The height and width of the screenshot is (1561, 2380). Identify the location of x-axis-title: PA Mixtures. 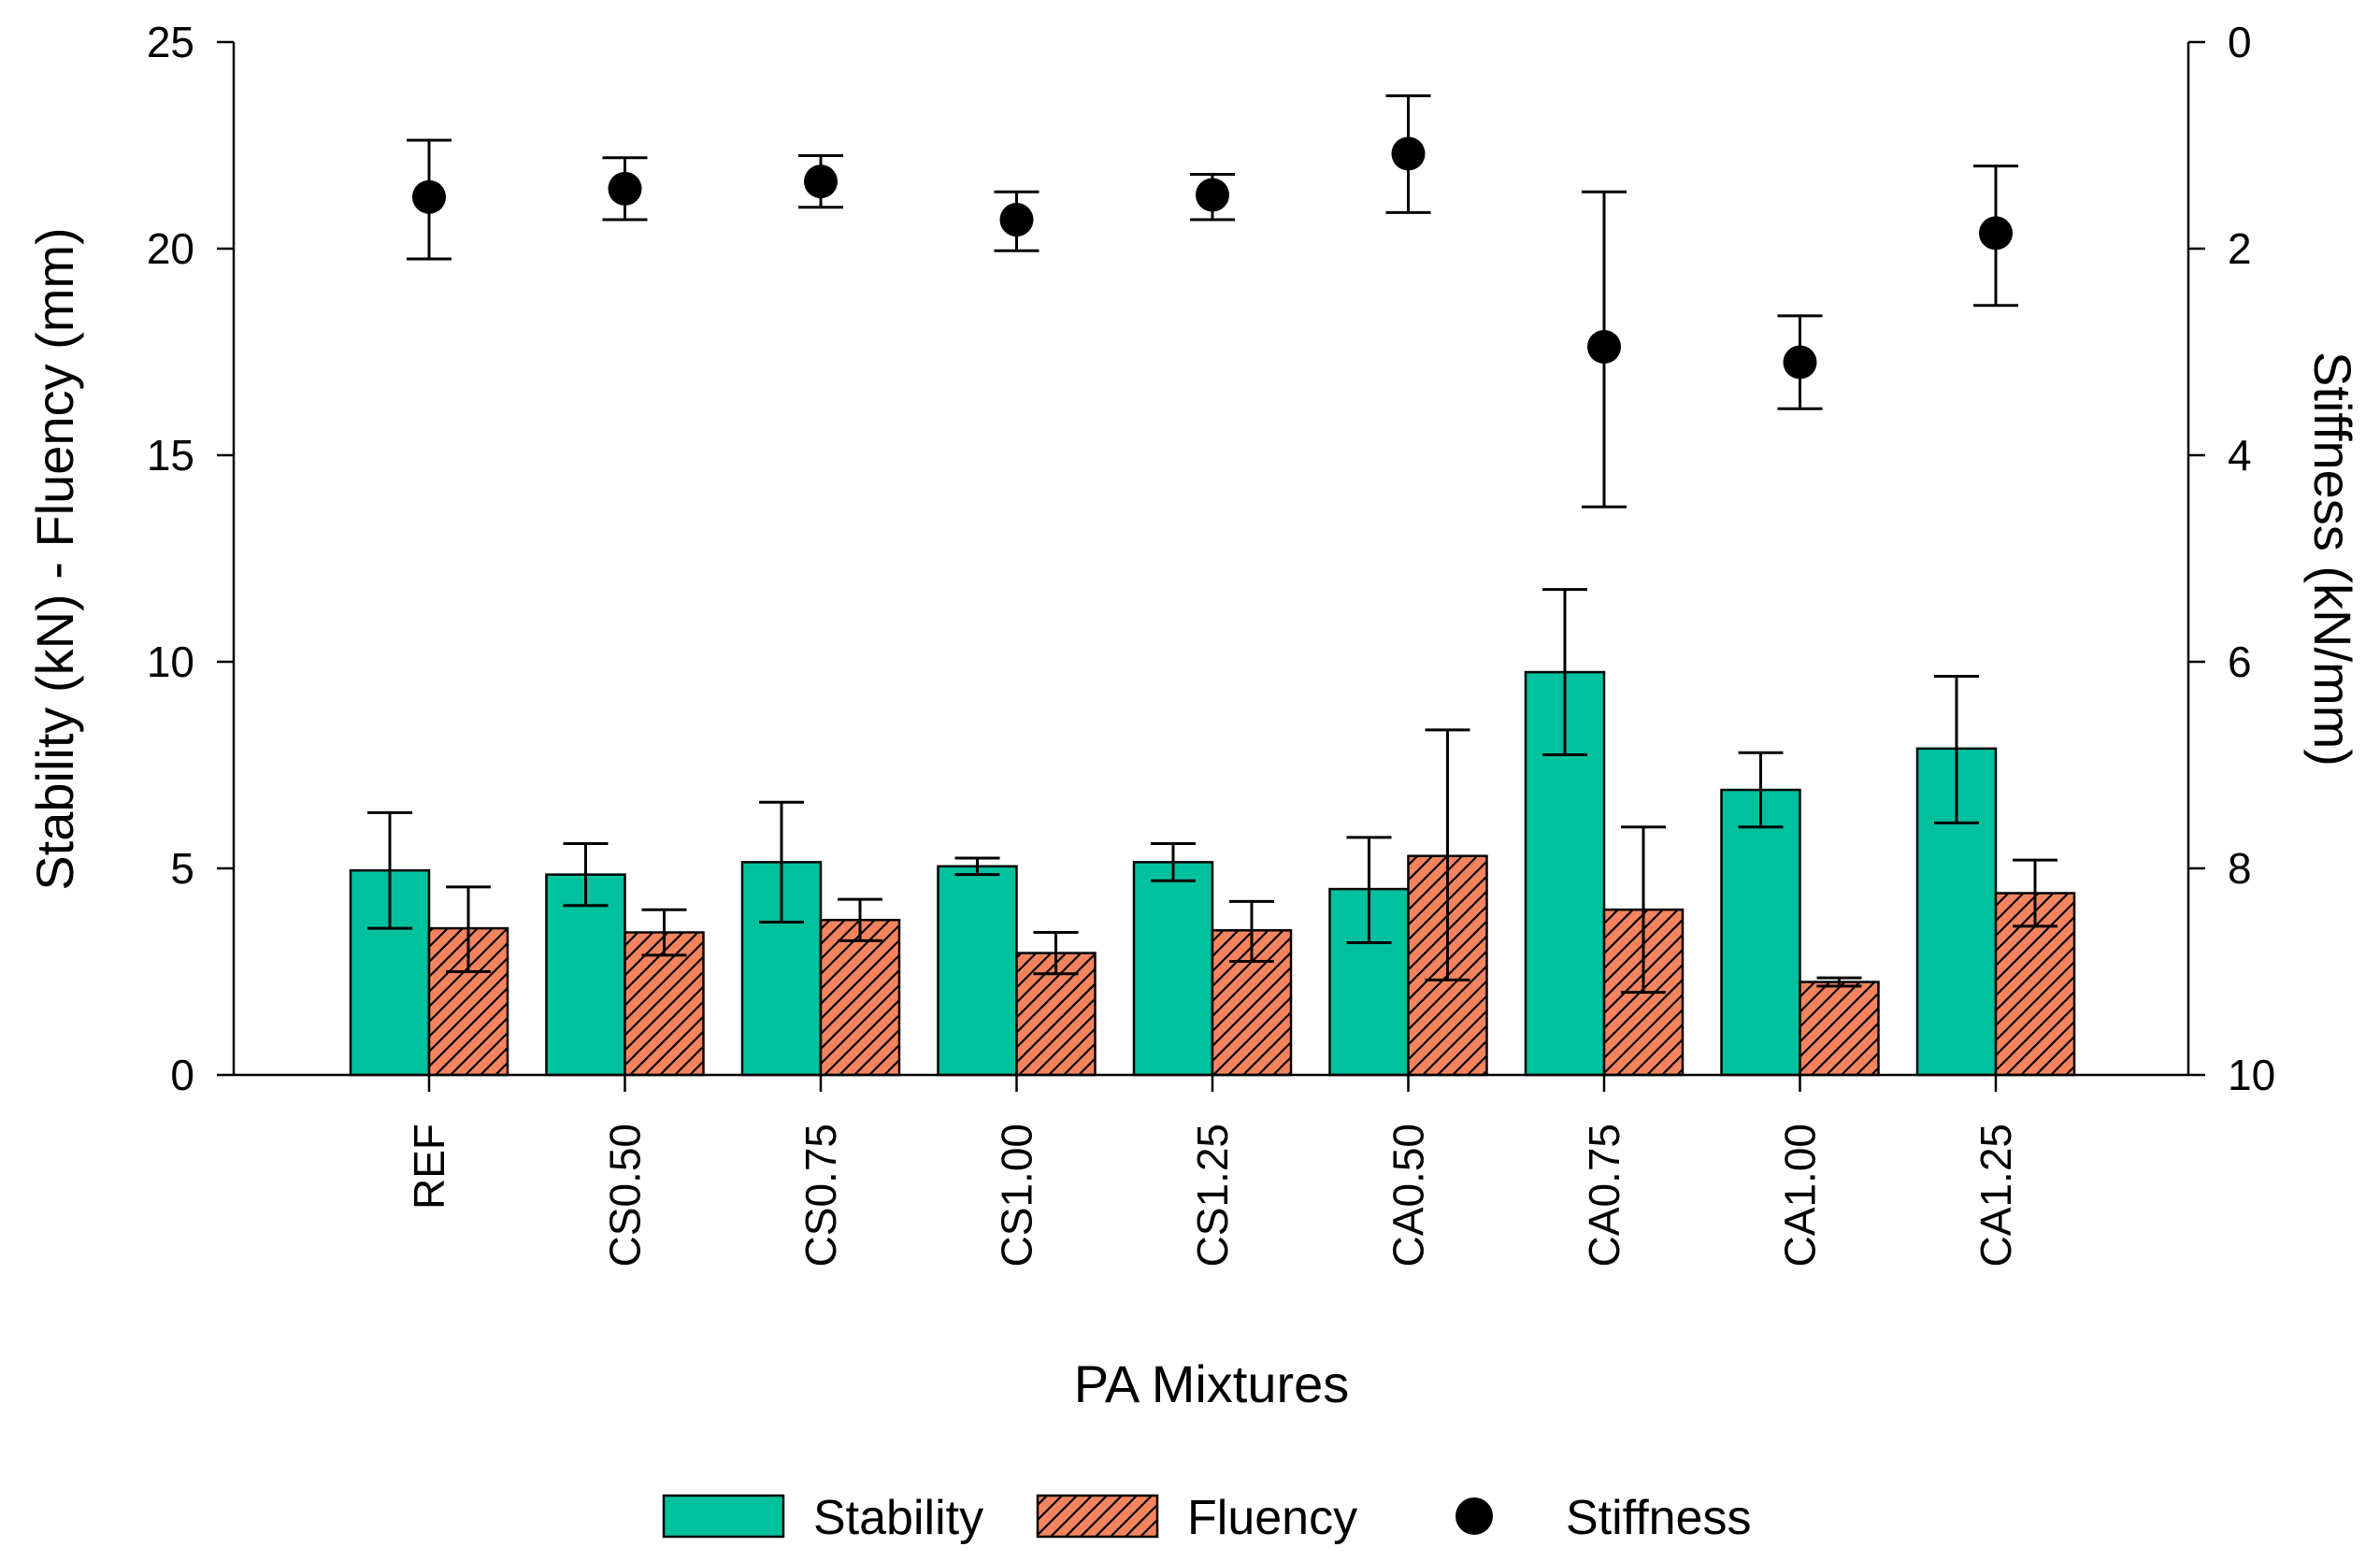
(1212, 1384).